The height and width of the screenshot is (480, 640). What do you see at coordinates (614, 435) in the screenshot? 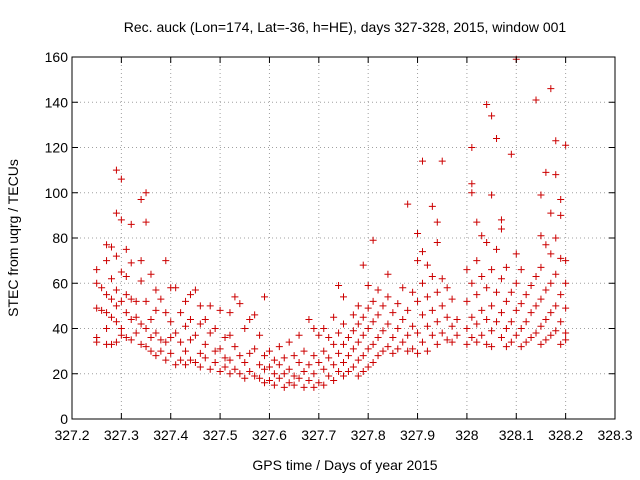
I see `x-tick-label: 328.3` at bounding box center [614, 435].